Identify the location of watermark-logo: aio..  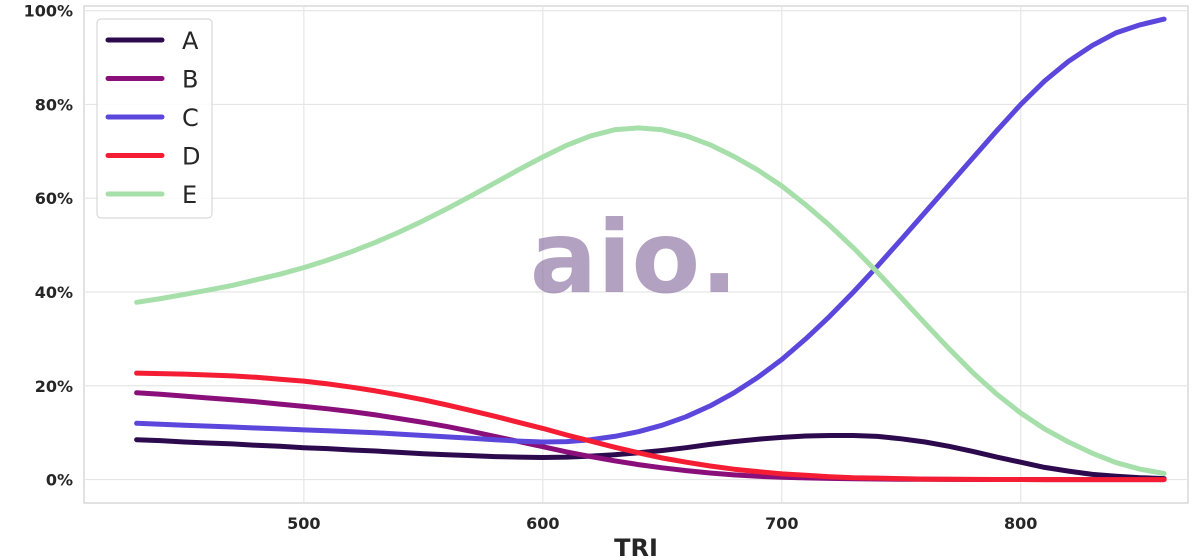
(634, 257).